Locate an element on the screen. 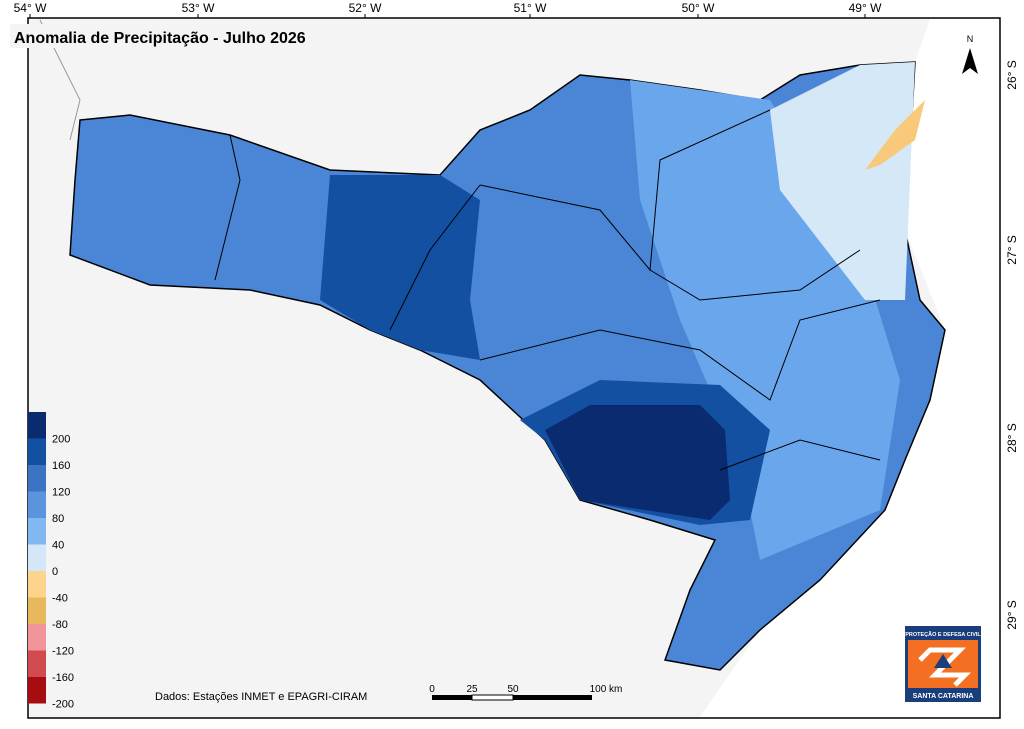 This screenshot has height=729, width=1024. scale-bar is located at coordinates (512, 697).